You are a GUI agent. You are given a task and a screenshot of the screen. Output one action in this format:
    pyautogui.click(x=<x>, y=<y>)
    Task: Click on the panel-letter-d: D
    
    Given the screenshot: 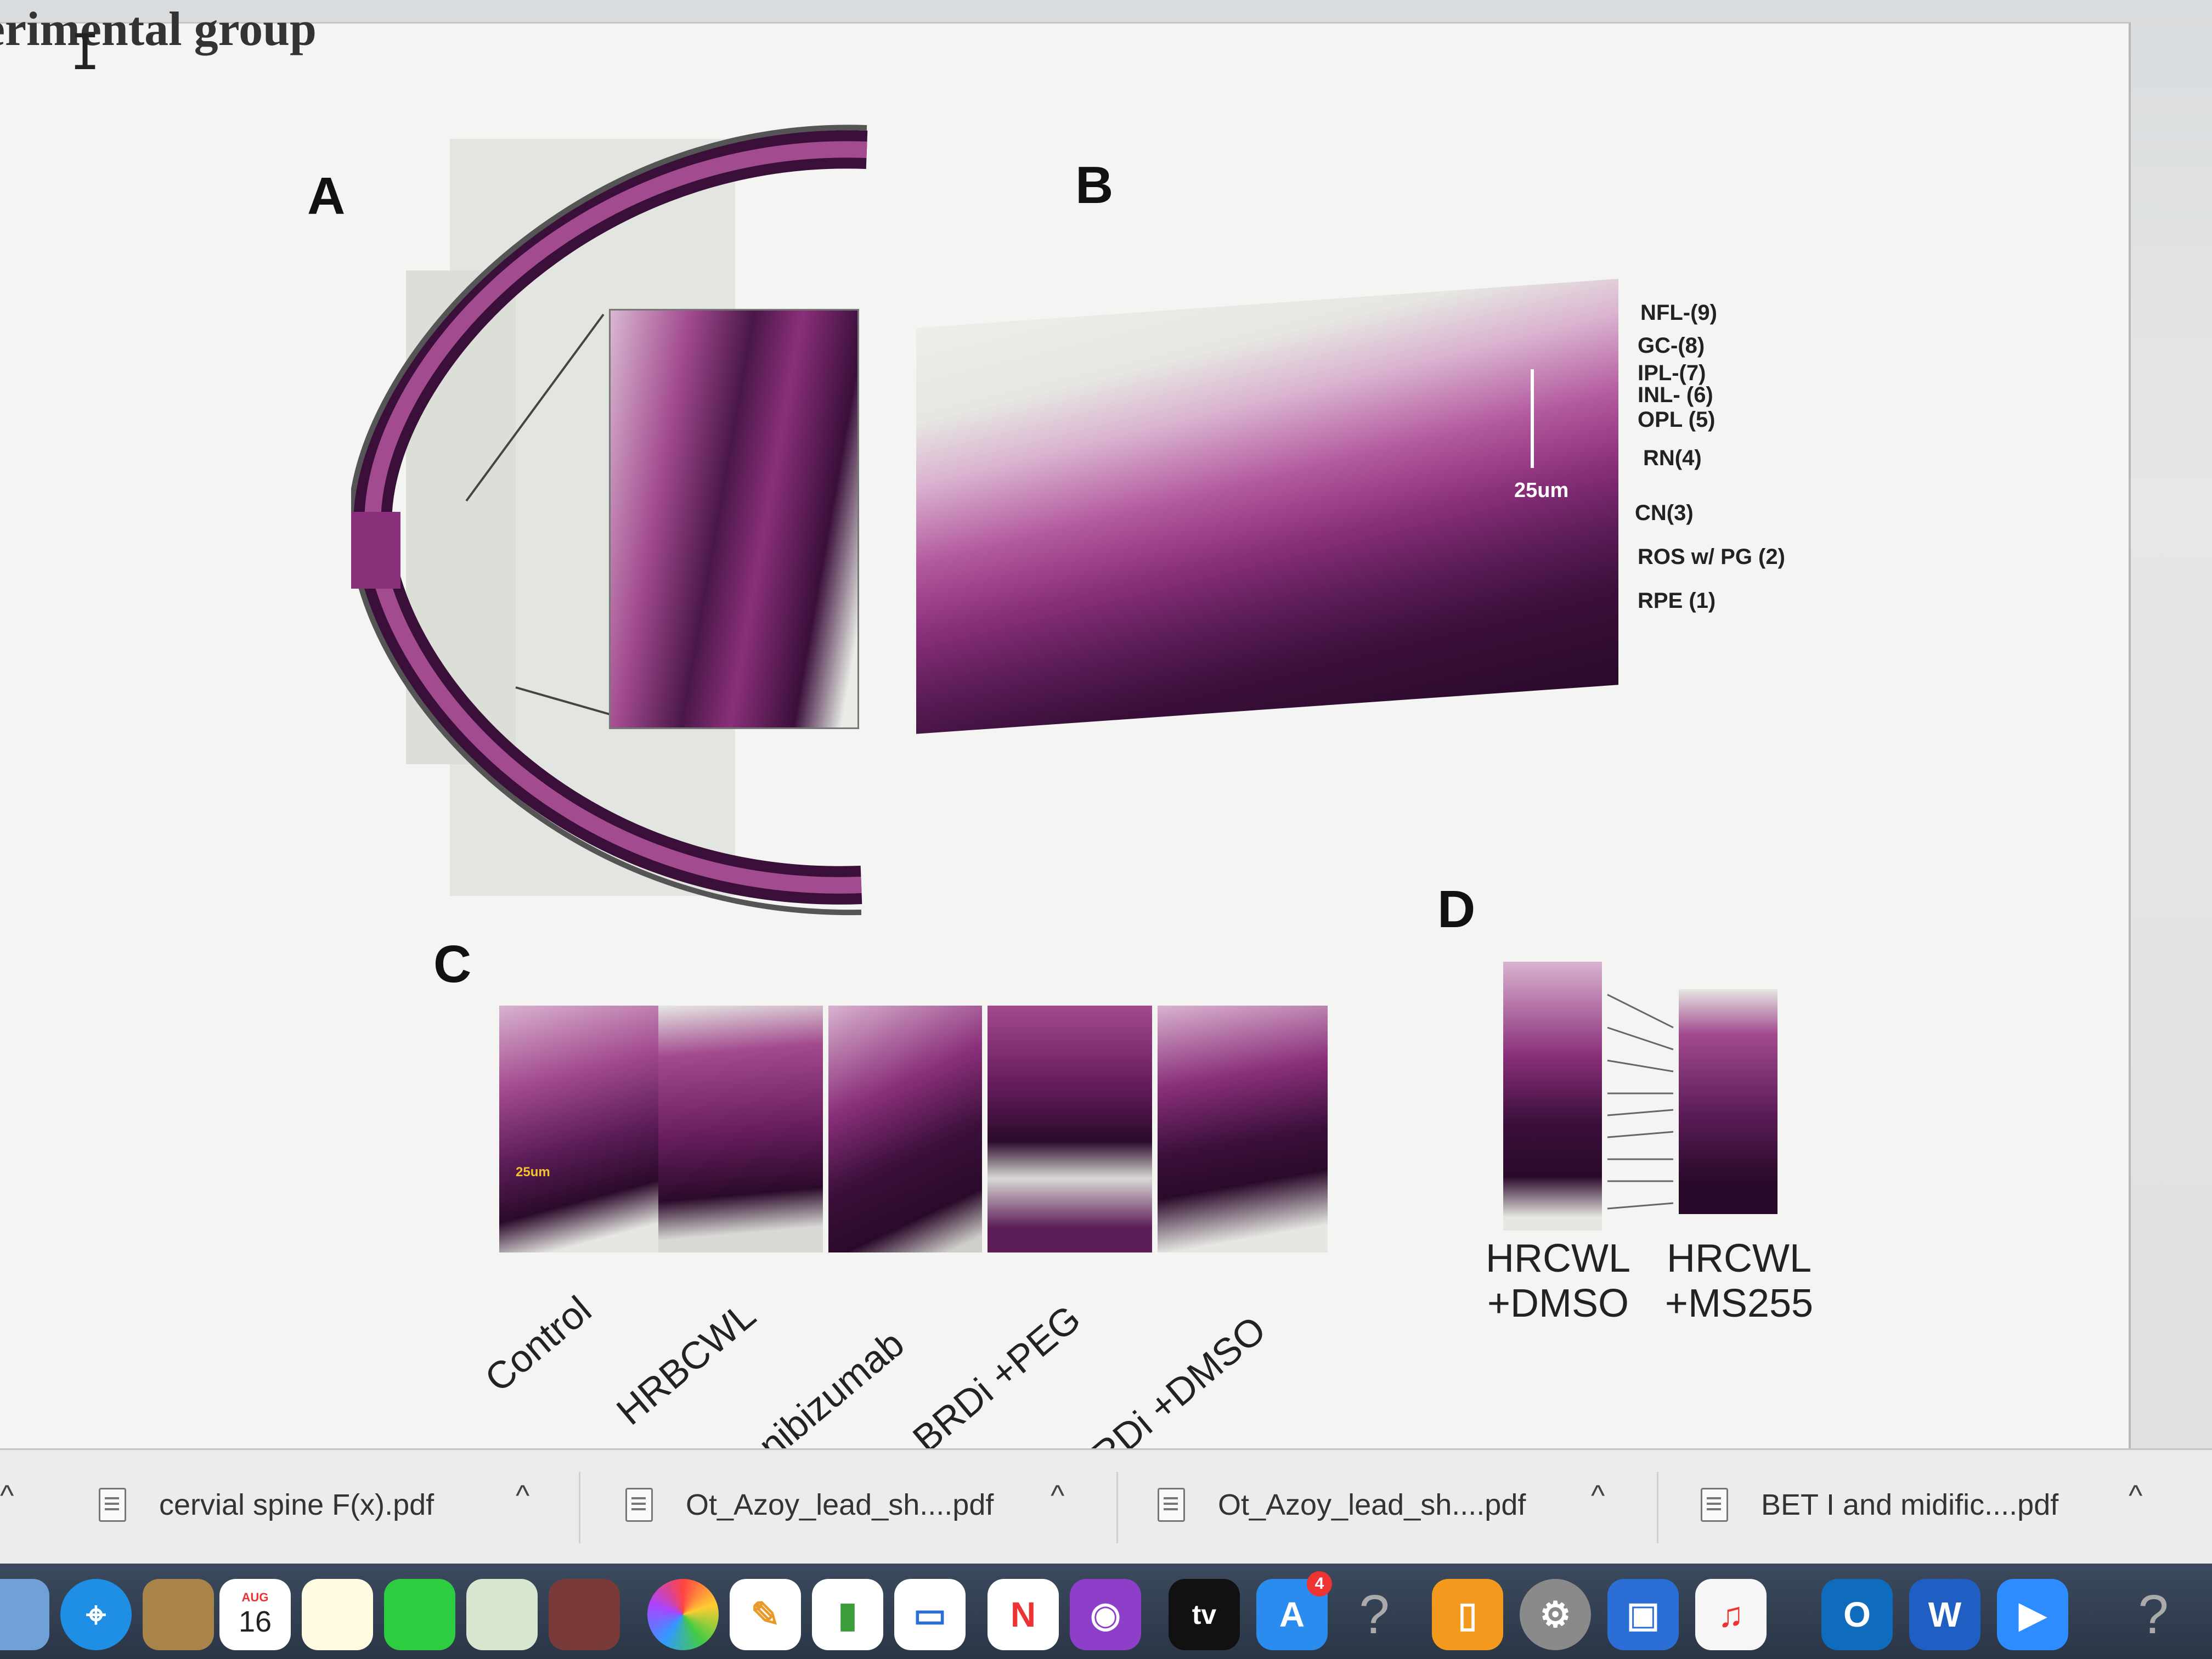 What is the action you would take?
    pyautogui.click(x=1456, y=909)
    